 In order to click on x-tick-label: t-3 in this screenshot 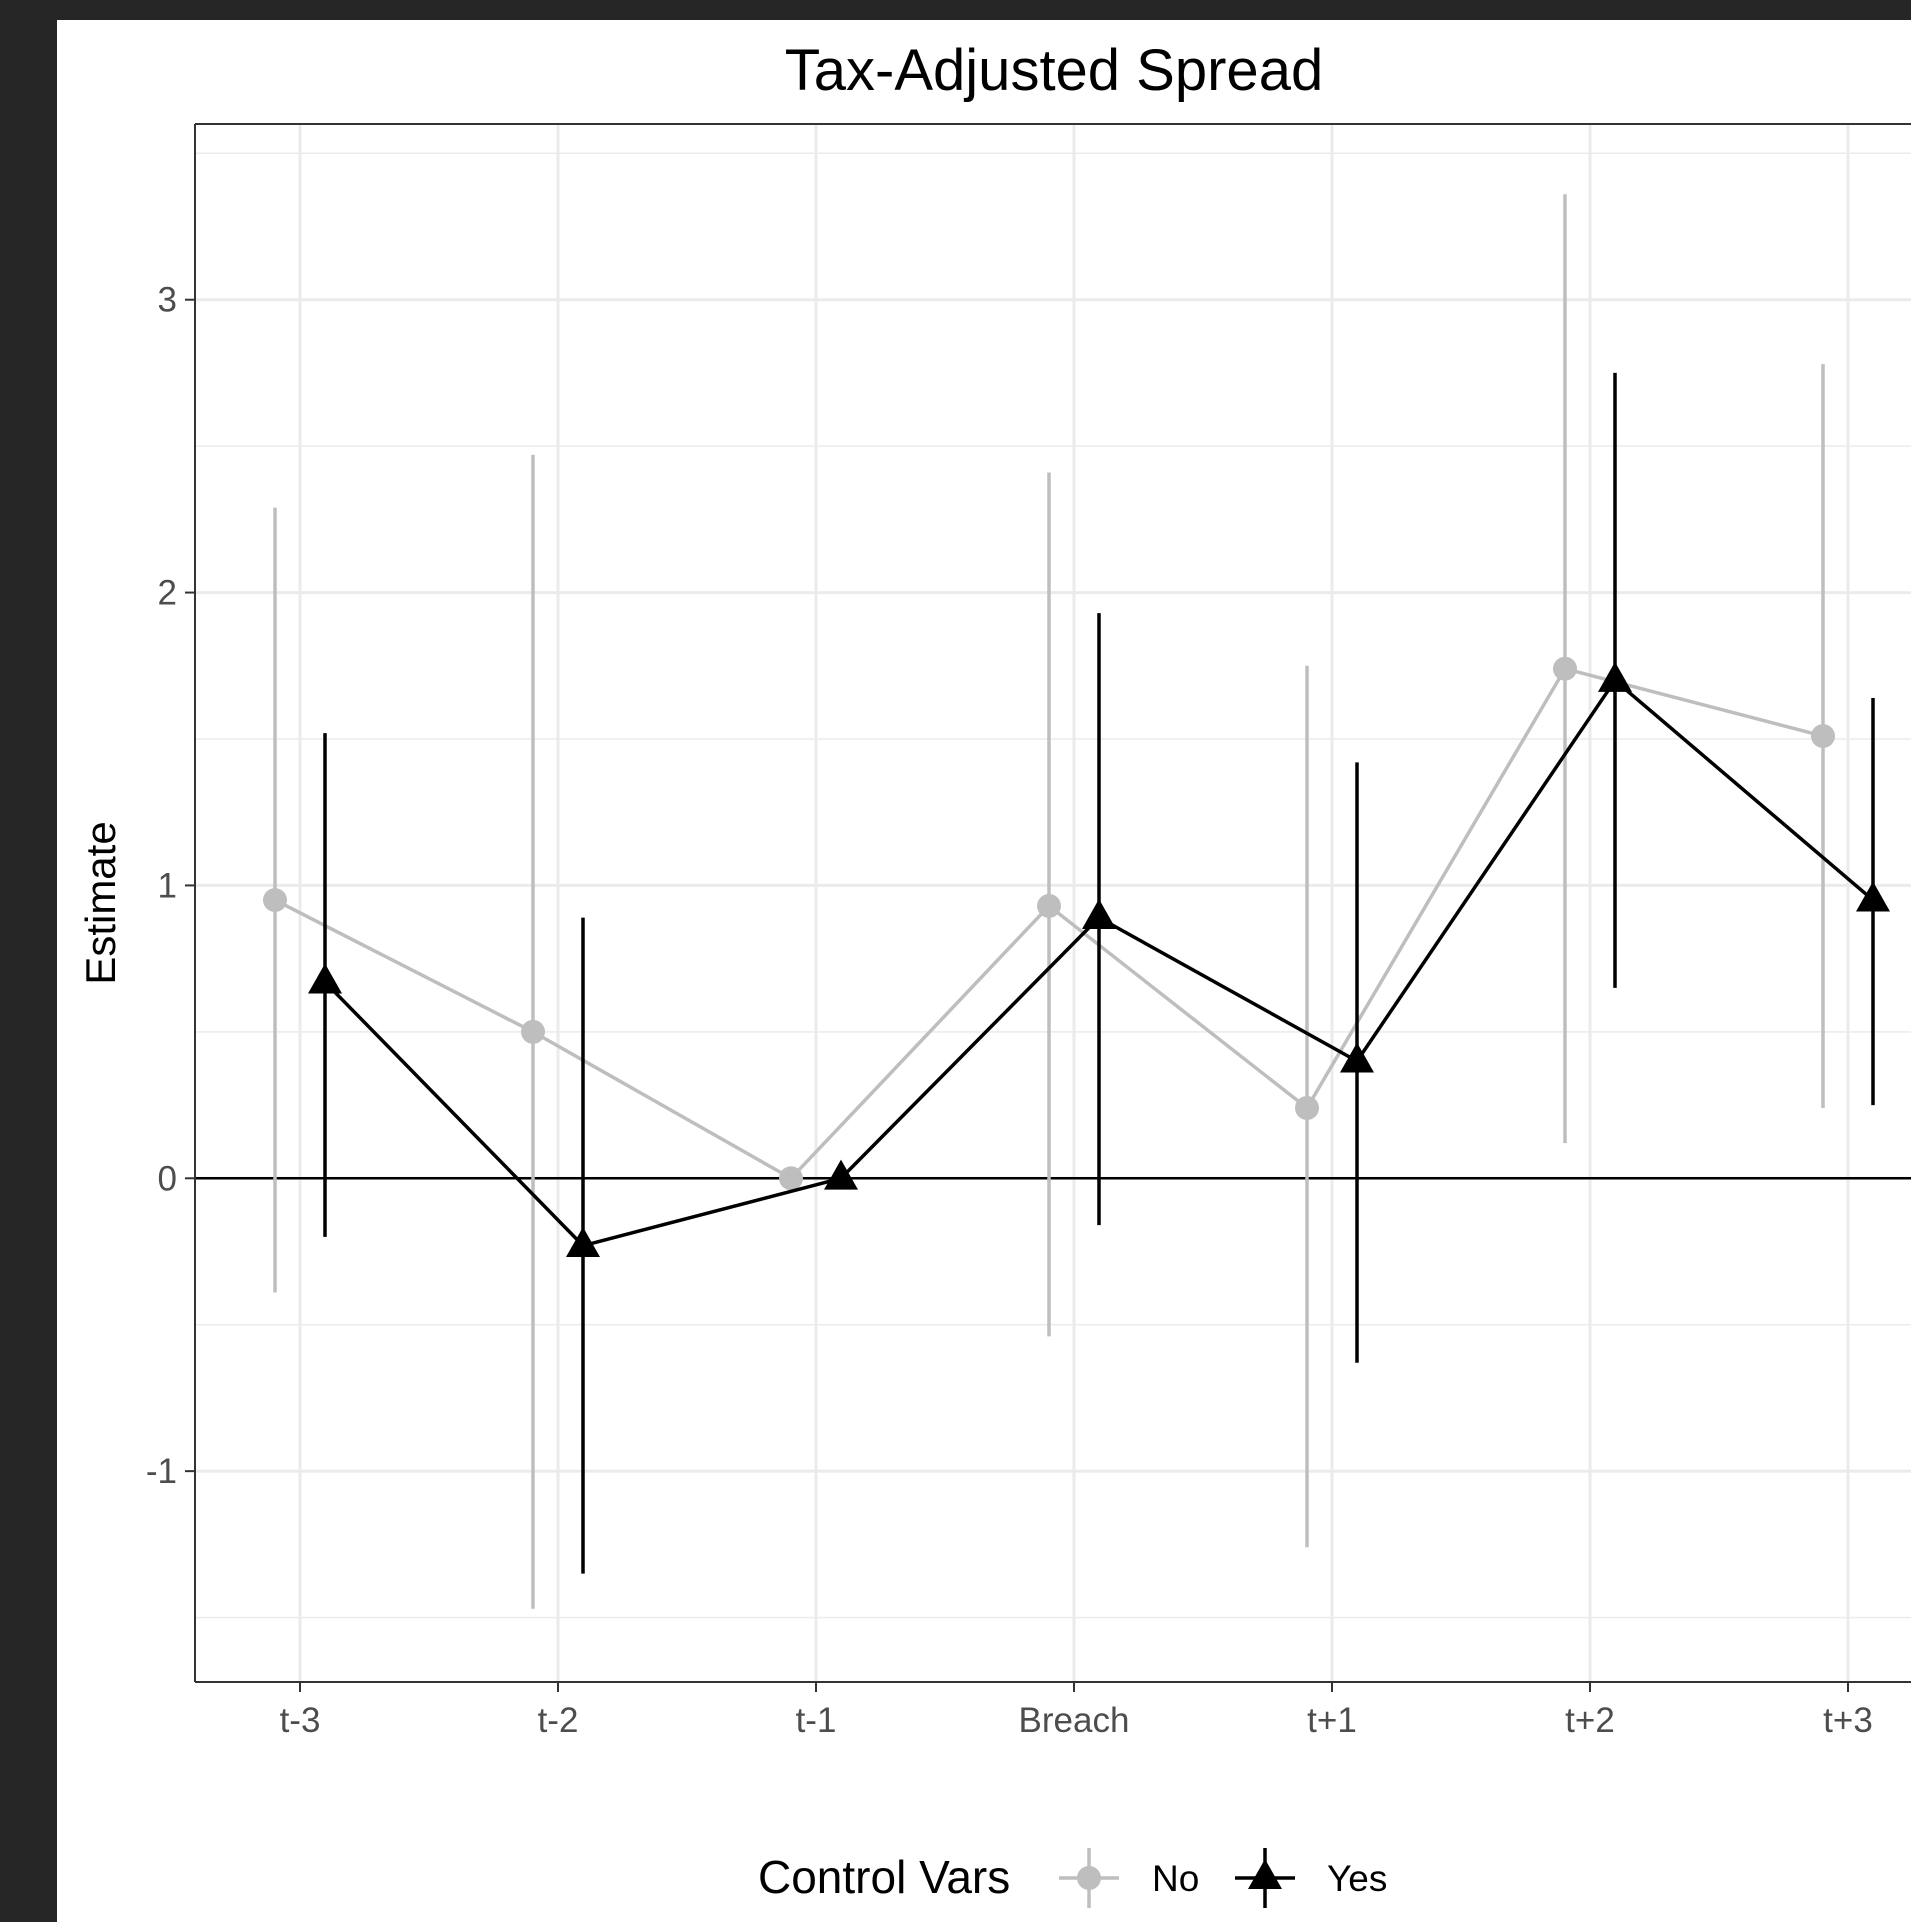, I will do `click(300, 1720)`.